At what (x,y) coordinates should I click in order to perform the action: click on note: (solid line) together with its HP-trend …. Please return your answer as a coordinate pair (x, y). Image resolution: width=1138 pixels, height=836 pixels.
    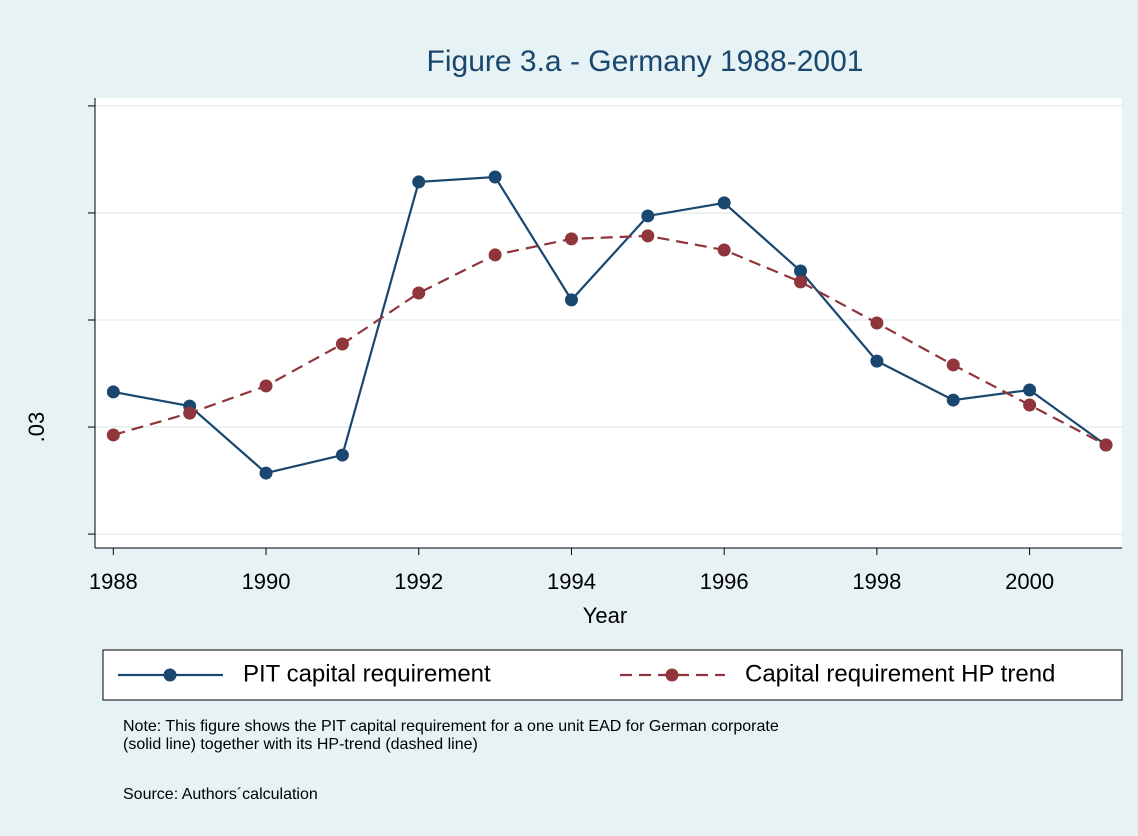
    Looking at the image, I should click on (300, 744).